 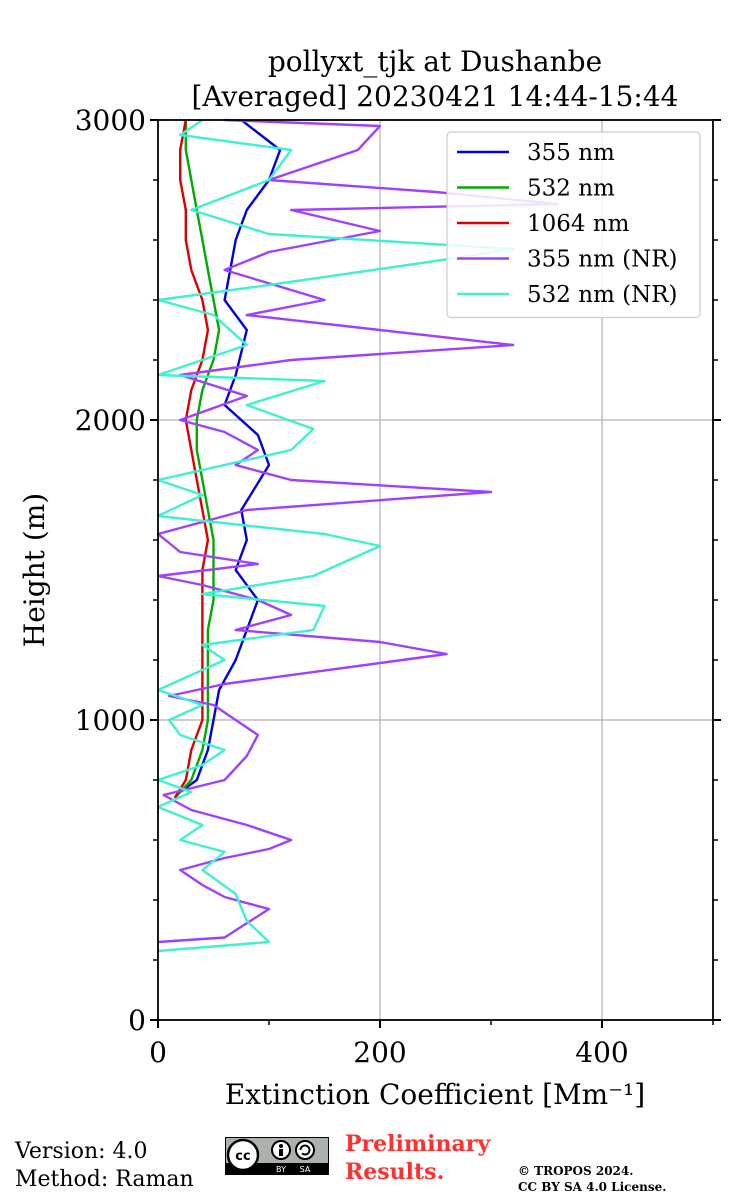 What do you see at coordinates (242, 1156) in the screenshot?
I see `cc-badge-text: cc` at bounding box center [242, 1156].